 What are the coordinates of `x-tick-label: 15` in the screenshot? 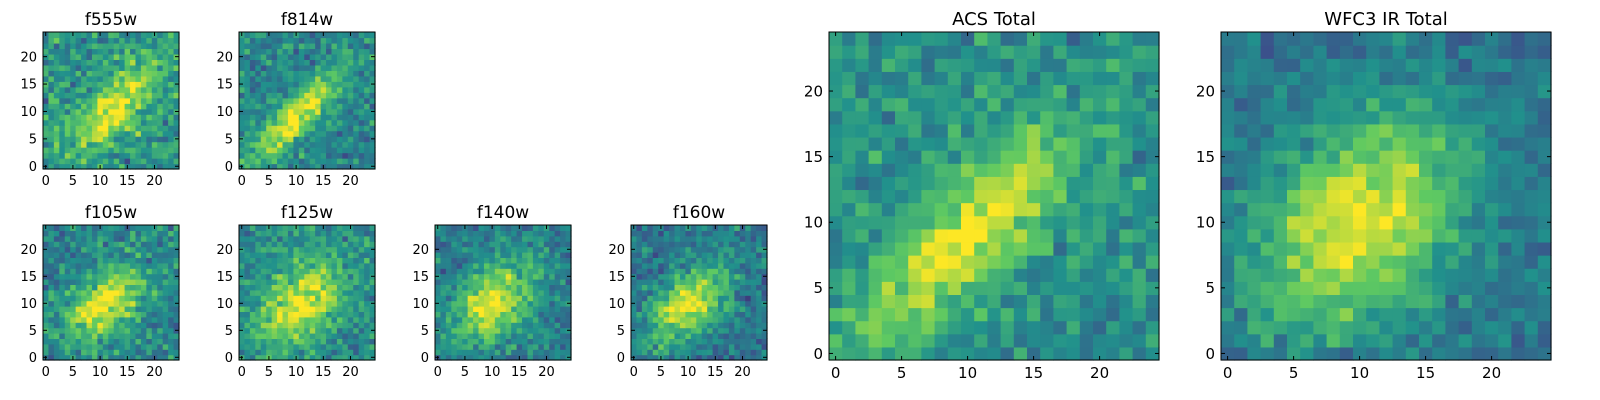 It's located at (127, 181).